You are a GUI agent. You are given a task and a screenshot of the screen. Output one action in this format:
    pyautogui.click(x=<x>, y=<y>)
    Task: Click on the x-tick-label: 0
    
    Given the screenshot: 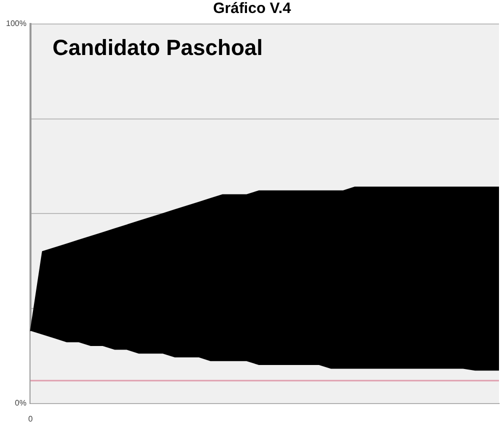 What is the action you would take?
    pyautogui.click(x=31, y=419)
    